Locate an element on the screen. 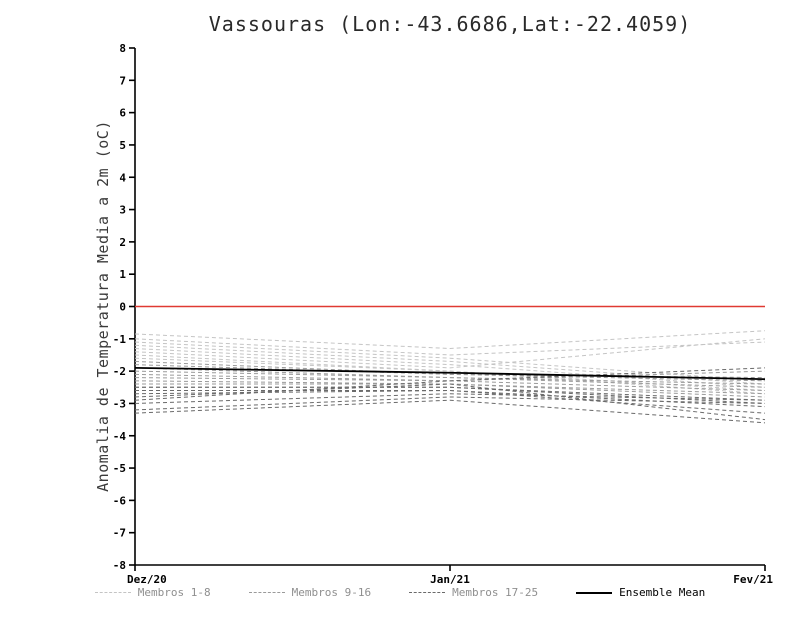 This screenshot has height=618, width=800. y-tick-label: -3 is located at coordinates (119, 403).